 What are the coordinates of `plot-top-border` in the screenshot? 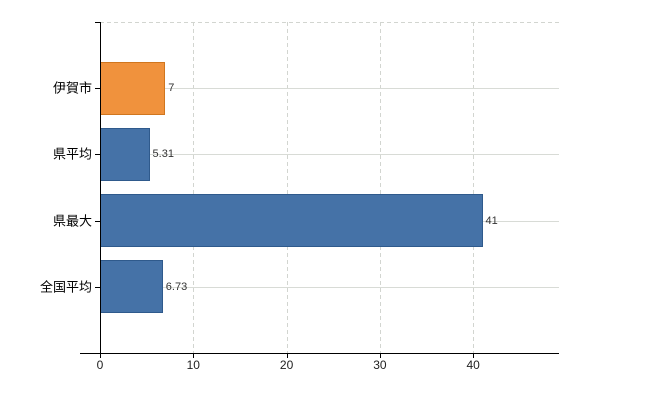 It's located at (329, 22).